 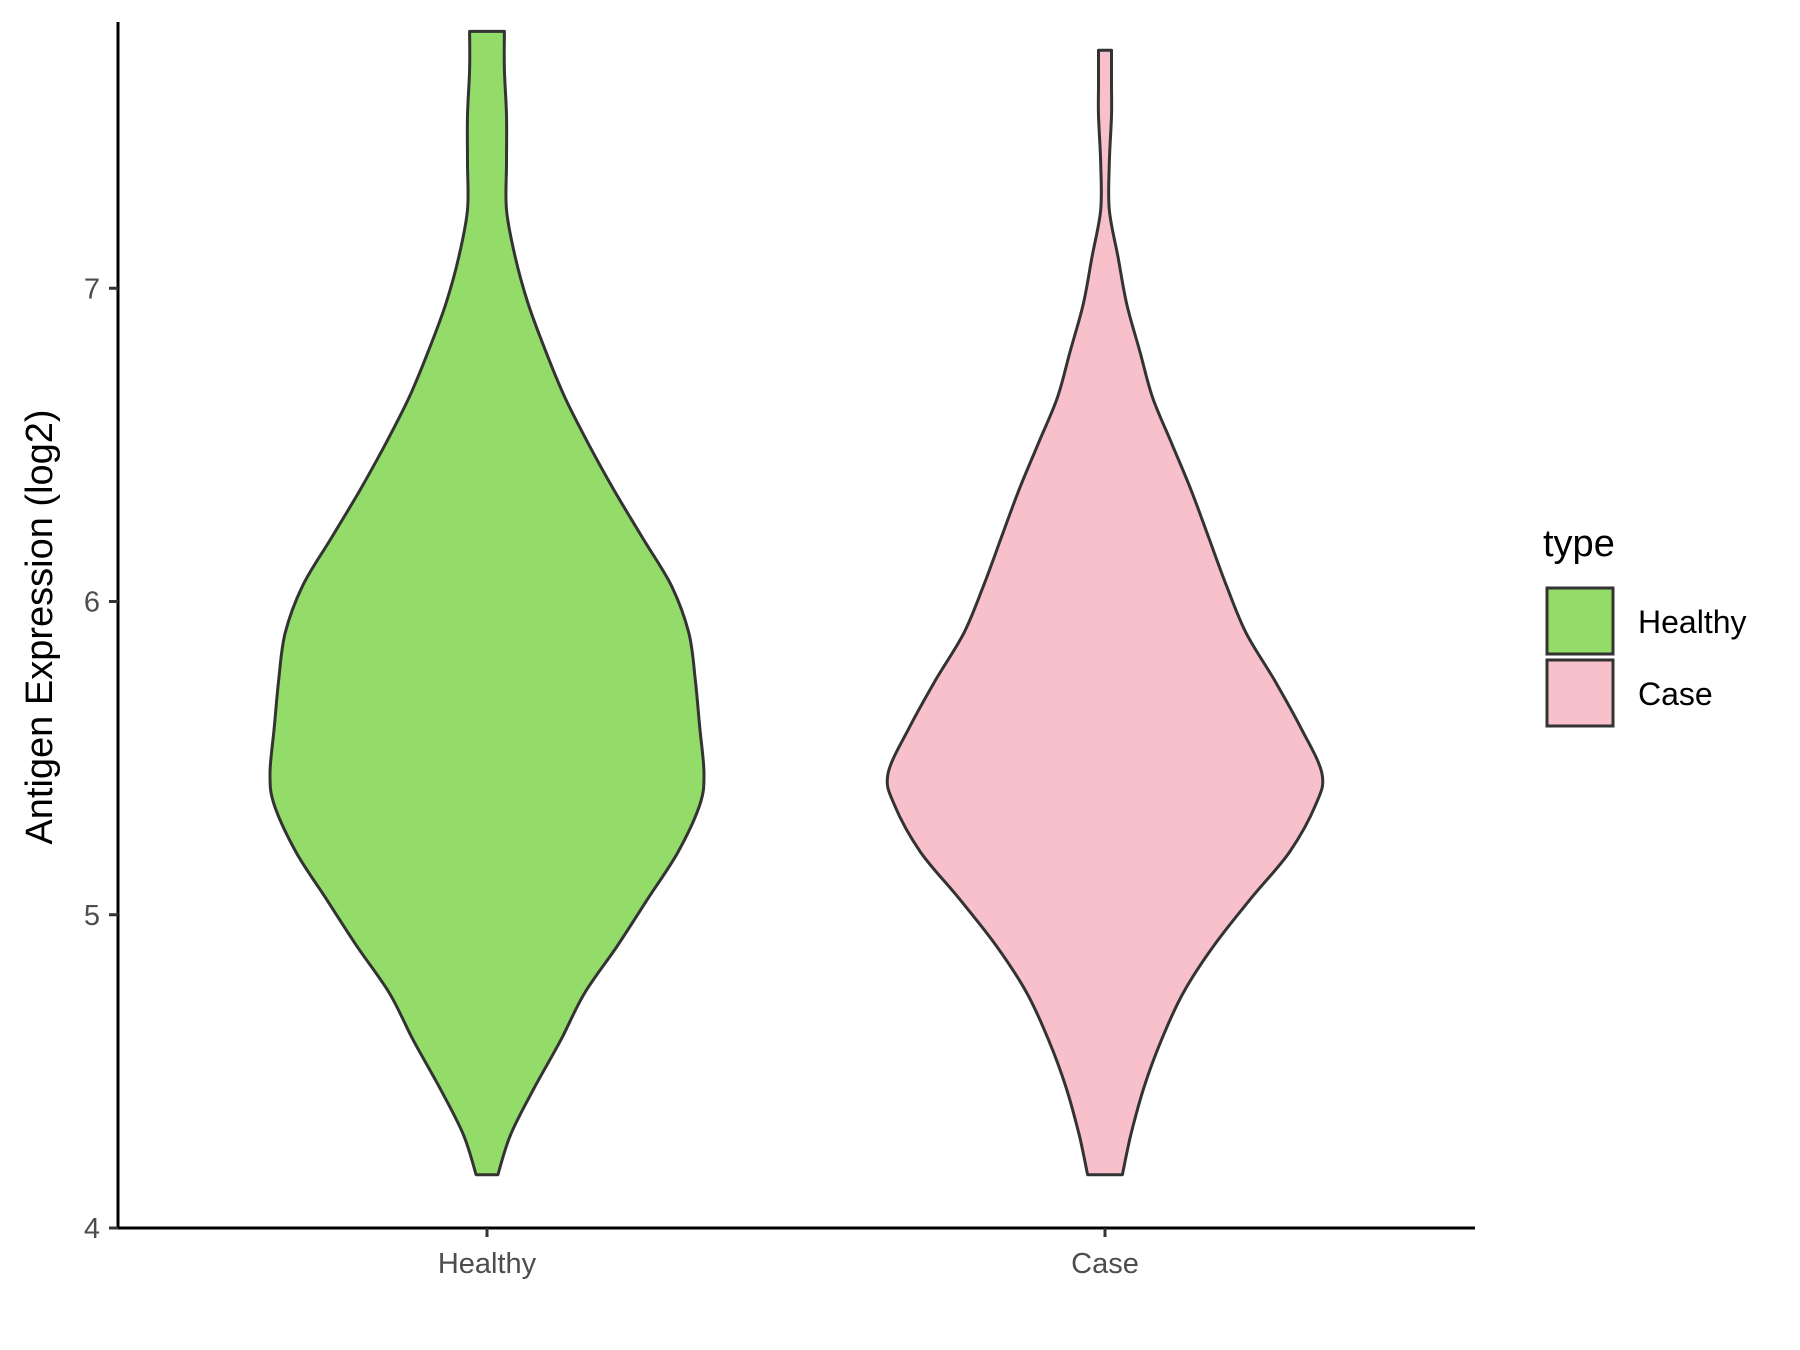 I want to click on x-axis-ticks: Healthy Case, so click(x=788, y=1254).